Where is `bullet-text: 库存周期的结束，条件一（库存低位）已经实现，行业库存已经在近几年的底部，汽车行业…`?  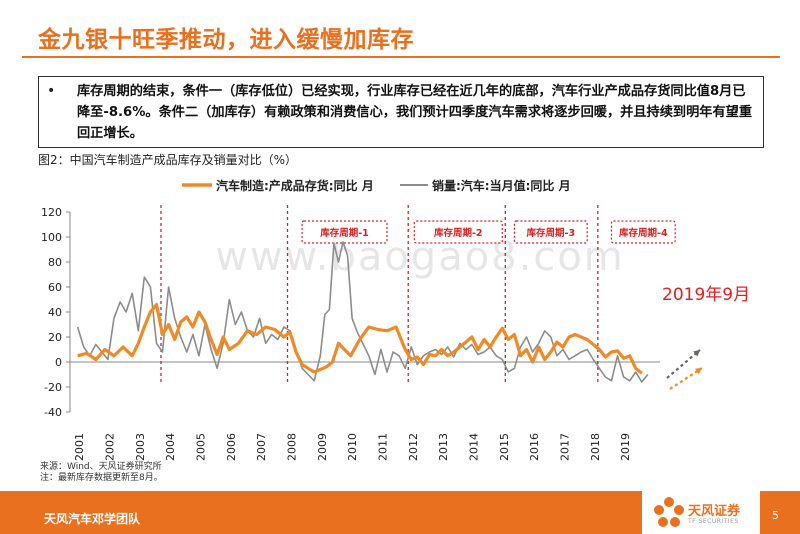 bullet-text: 库存周期的结束，条件一（库存低位）已经实现，行业库存已经在近几年的底部，汽车行业… is located at coordinates (415, 112).